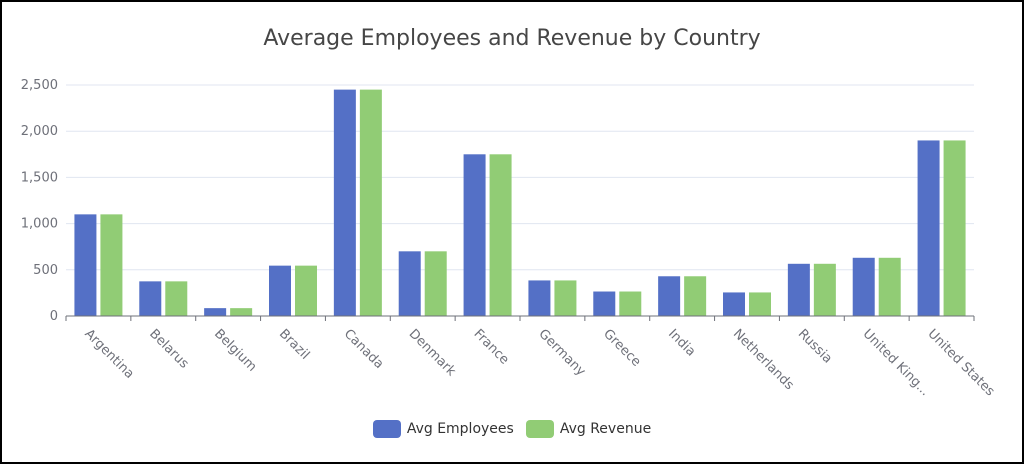 The width and height of the screenshot is (1024, 464). What do you see at coordinates (928, 228) in the screenshot?
I see `bar-avg-employees-united-states` at bounding box center [928, 228].